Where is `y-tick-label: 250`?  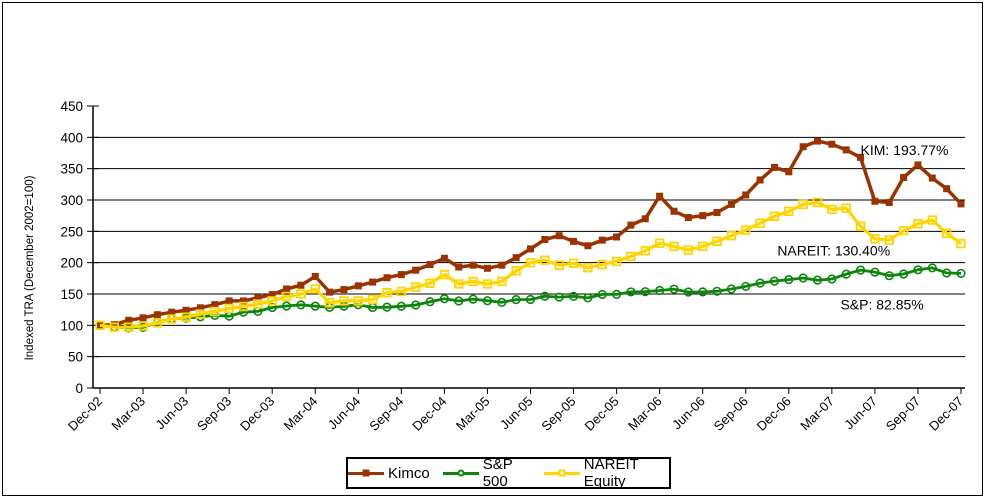 y-tick-label: 250 is located at coordinates (71, 231).